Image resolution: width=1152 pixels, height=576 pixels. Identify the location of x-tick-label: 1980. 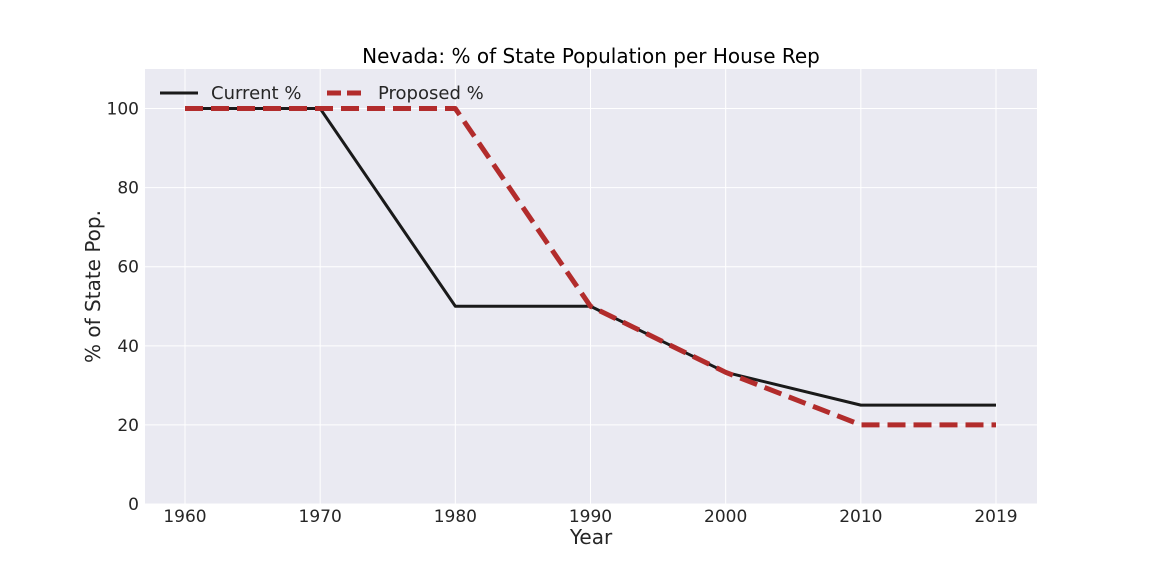
(455, 517).